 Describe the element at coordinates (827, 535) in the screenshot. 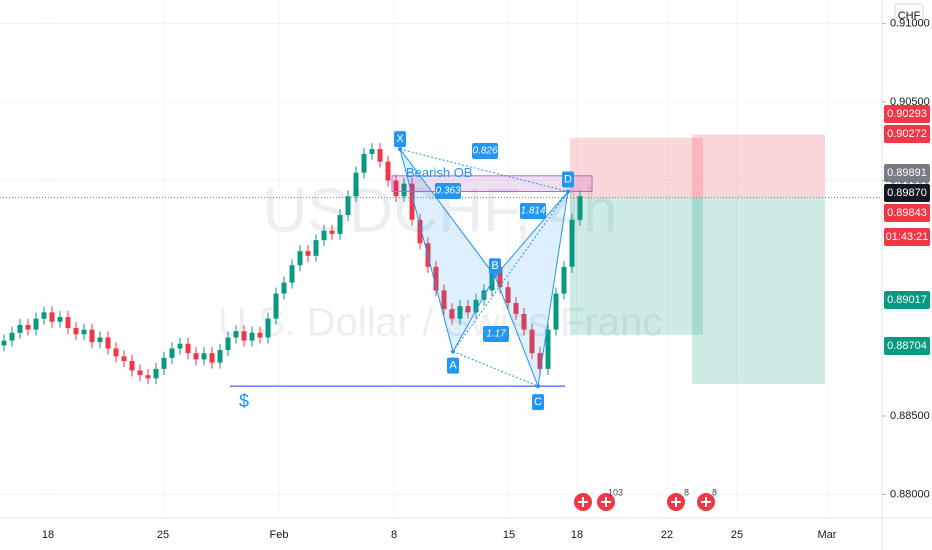

I see `x-tick-label: Mar` at that location.